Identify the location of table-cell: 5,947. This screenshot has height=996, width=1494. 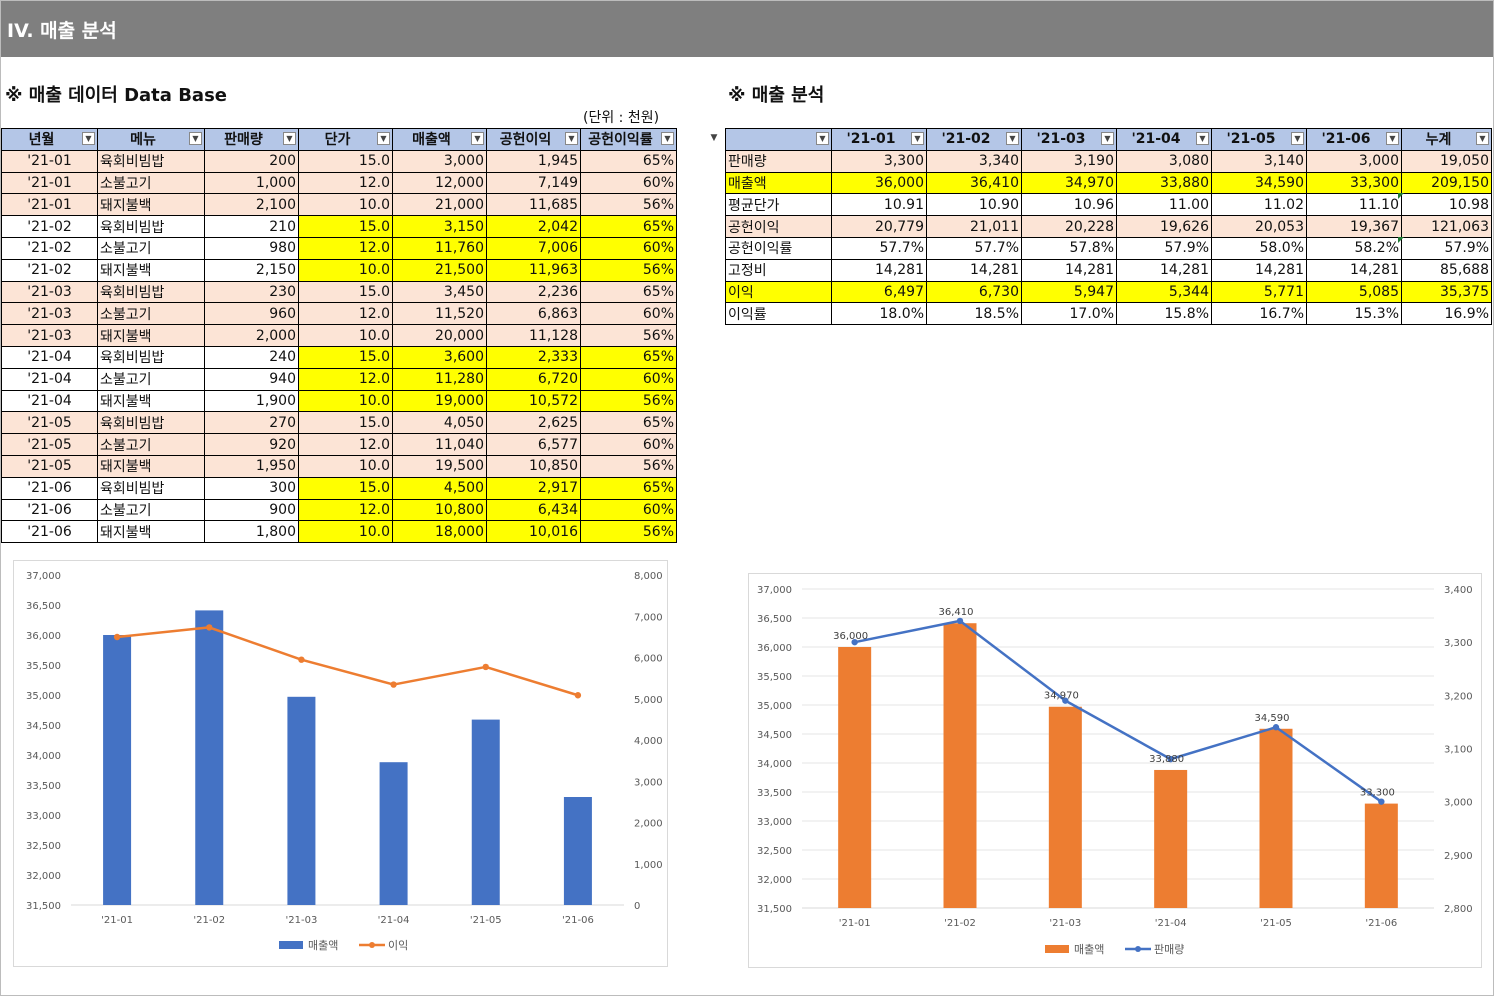
(1069, 292).